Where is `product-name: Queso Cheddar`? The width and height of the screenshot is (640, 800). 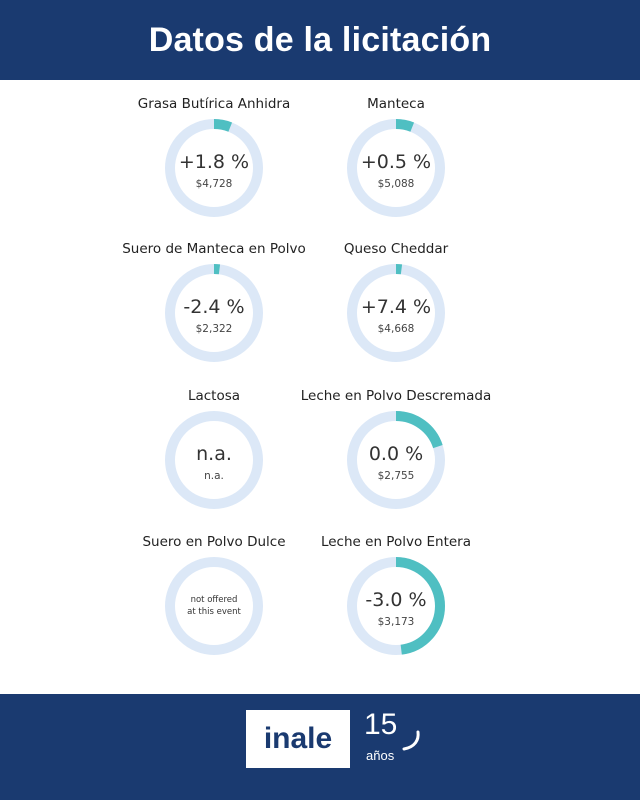
product-name: Queso Cheddar is located at coordinates (396, 249).